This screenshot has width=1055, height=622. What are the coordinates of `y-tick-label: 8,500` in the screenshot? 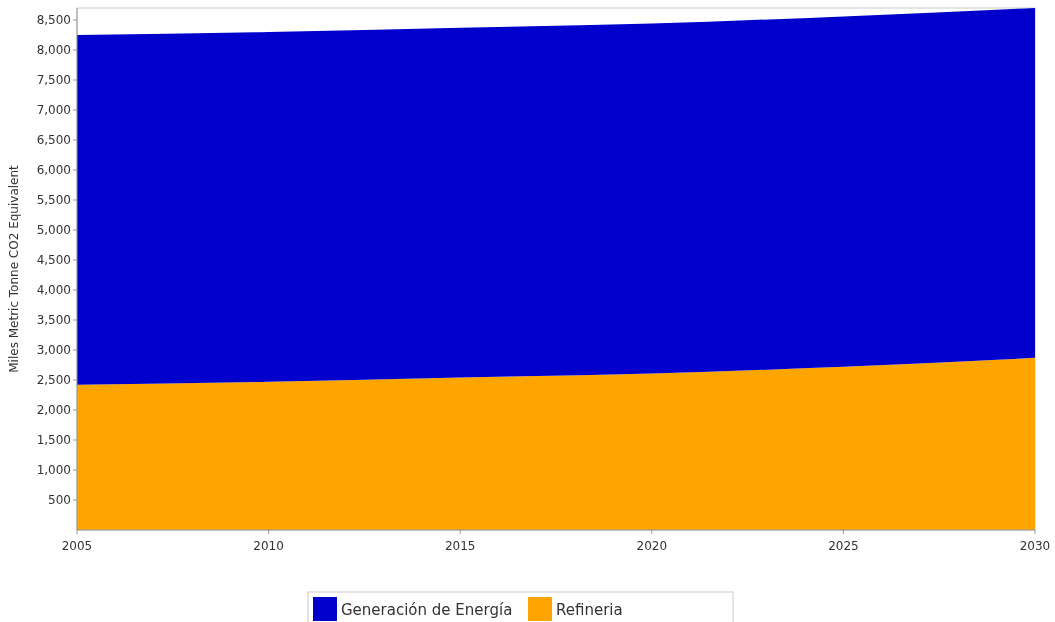 It's located at (53, 20).